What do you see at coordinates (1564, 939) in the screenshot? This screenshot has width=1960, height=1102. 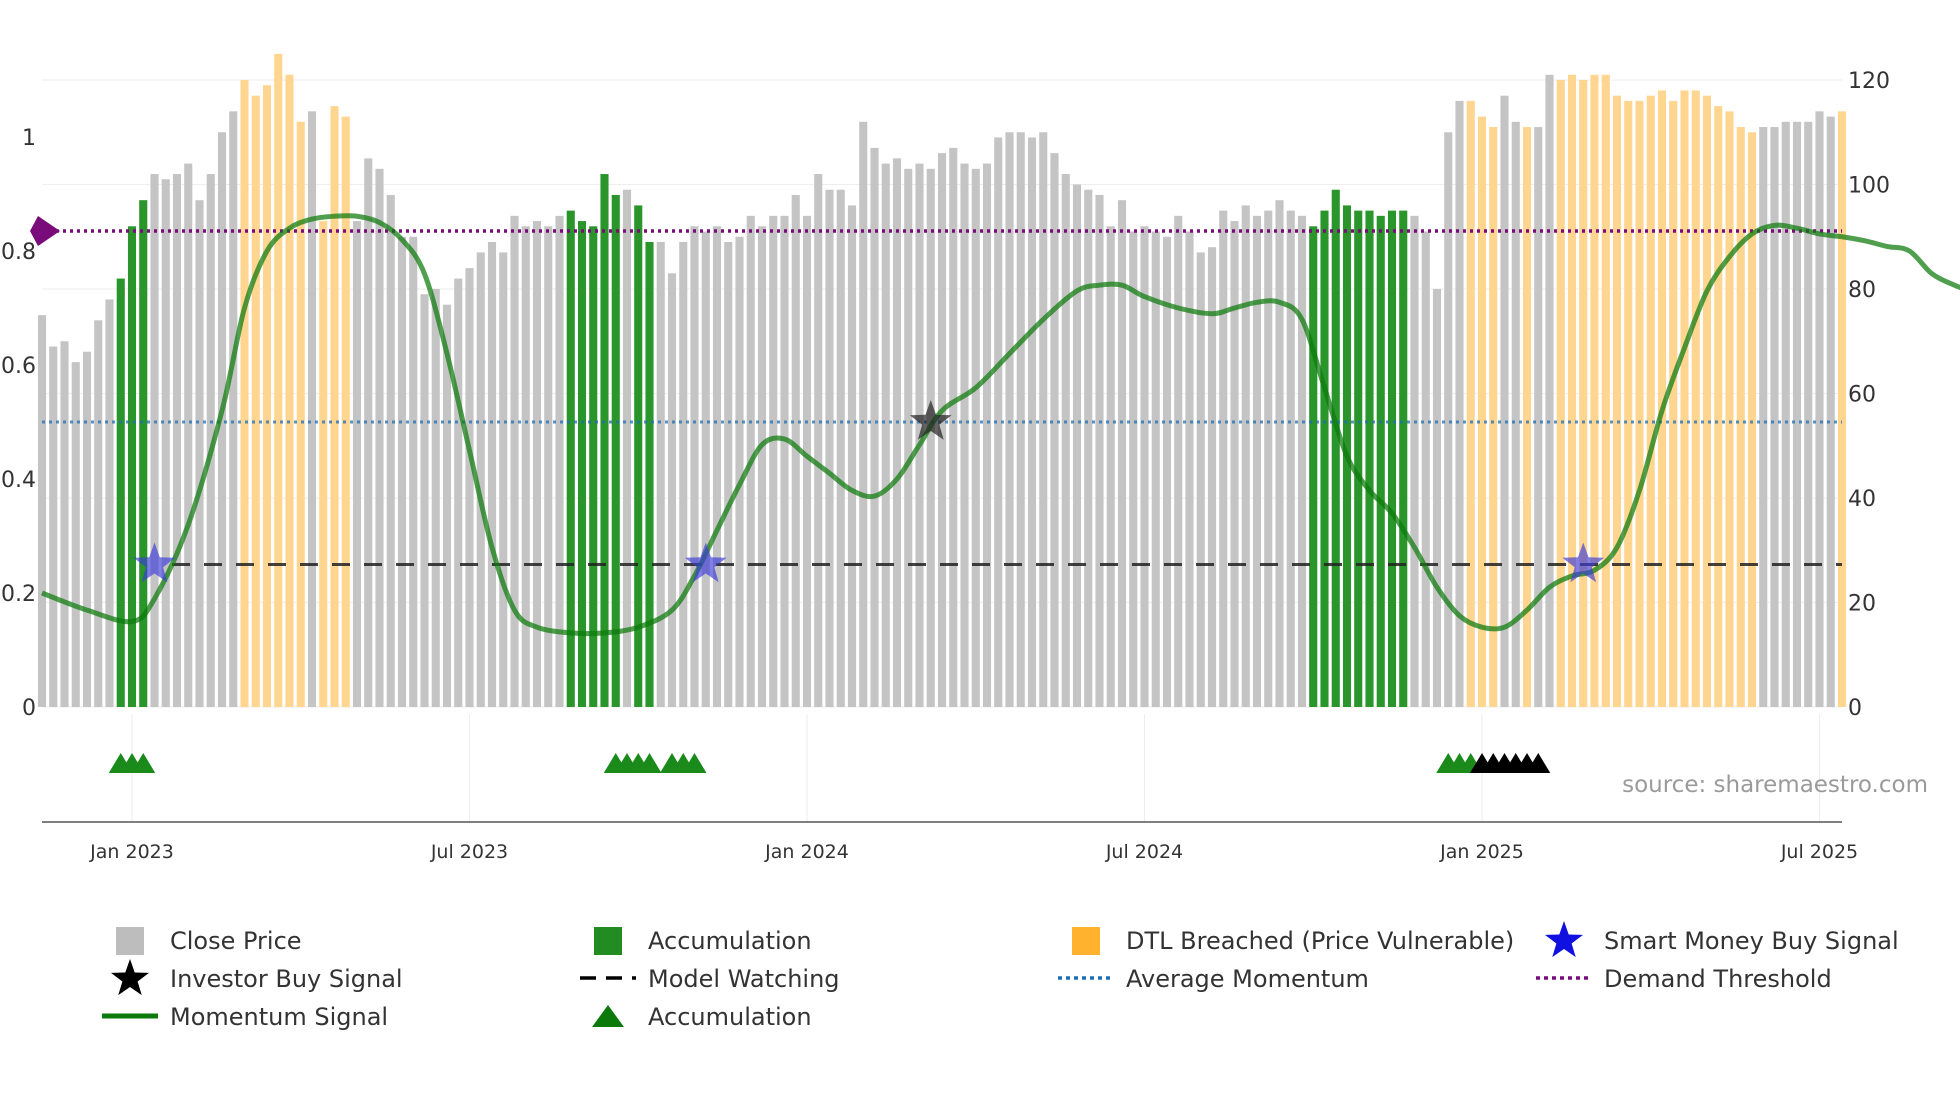 I see `legend-star-icon` at bounding box center [1564, 939].